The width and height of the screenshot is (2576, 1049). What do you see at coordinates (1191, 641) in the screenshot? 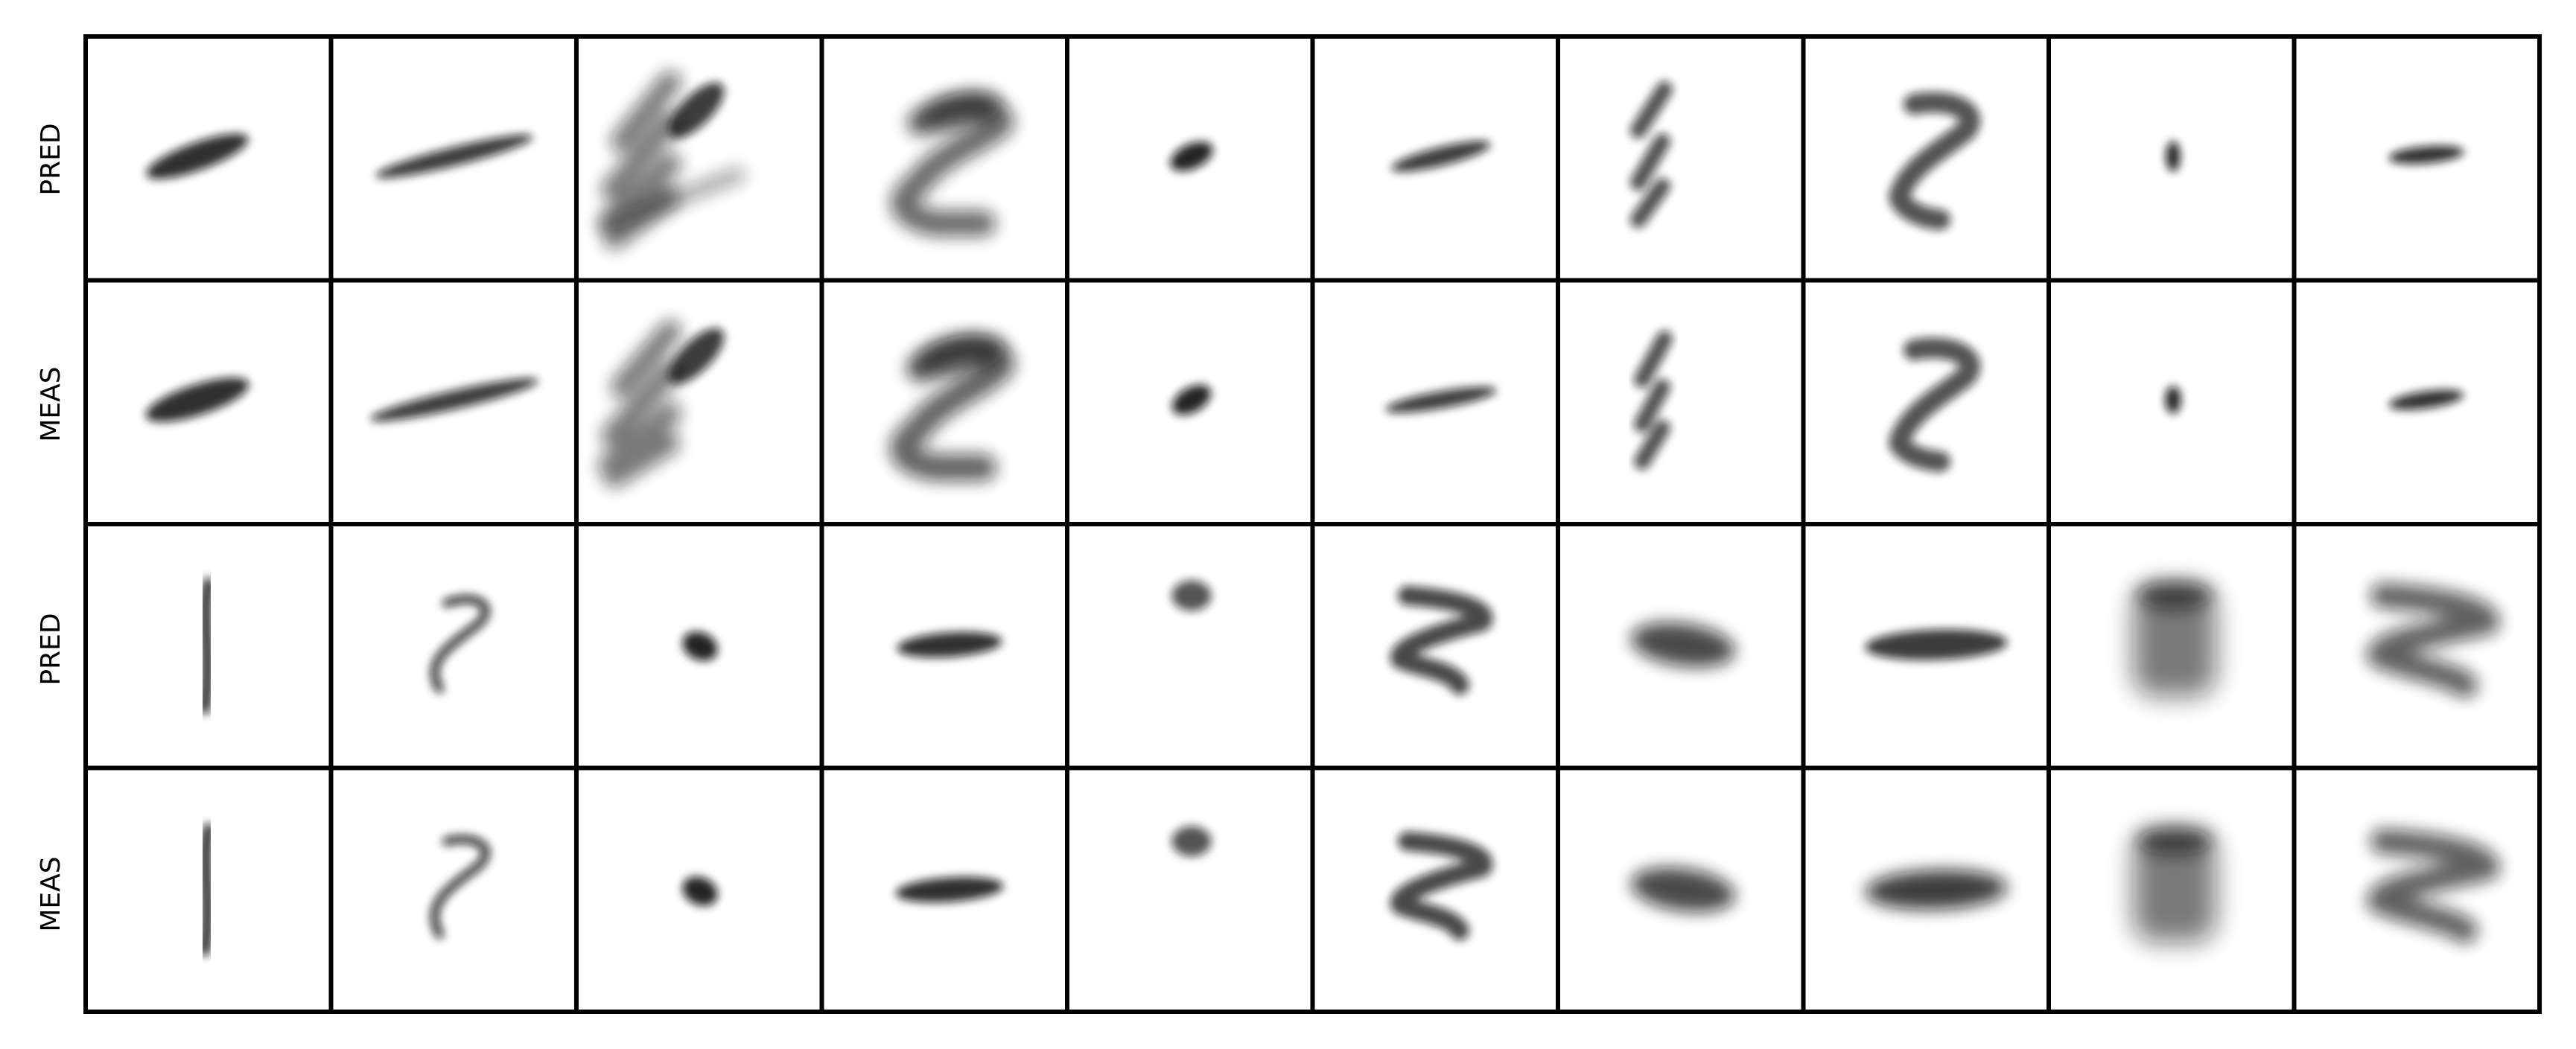
I see `cell-r3-c5-shape` at bounding box center [1191, 641].